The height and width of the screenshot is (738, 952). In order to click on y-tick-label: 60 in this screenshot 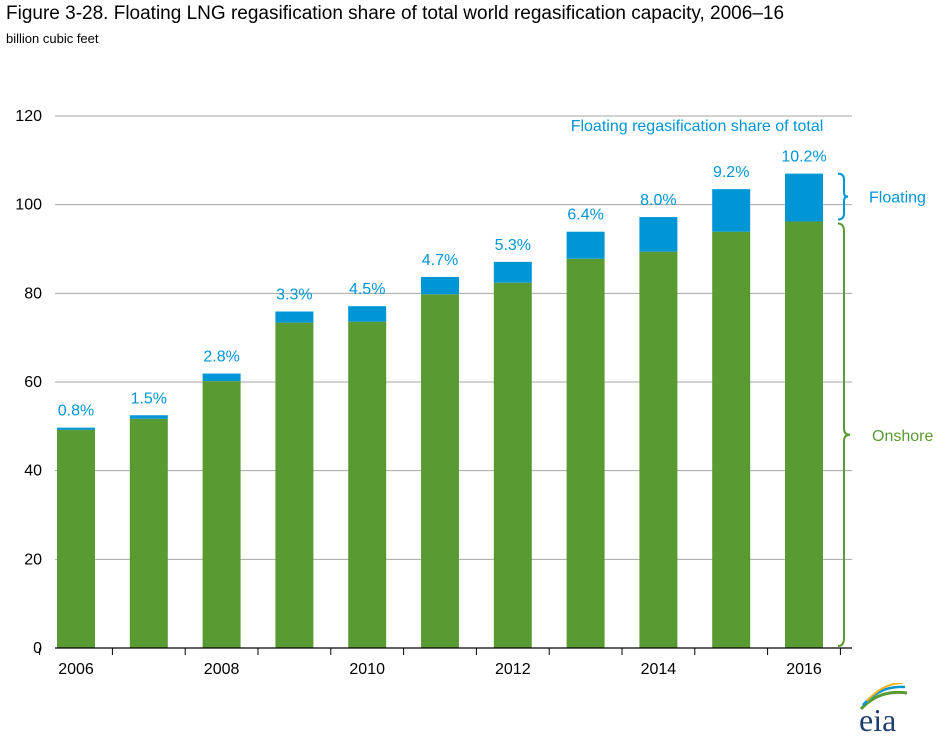, I will do `click(33, 382)`.